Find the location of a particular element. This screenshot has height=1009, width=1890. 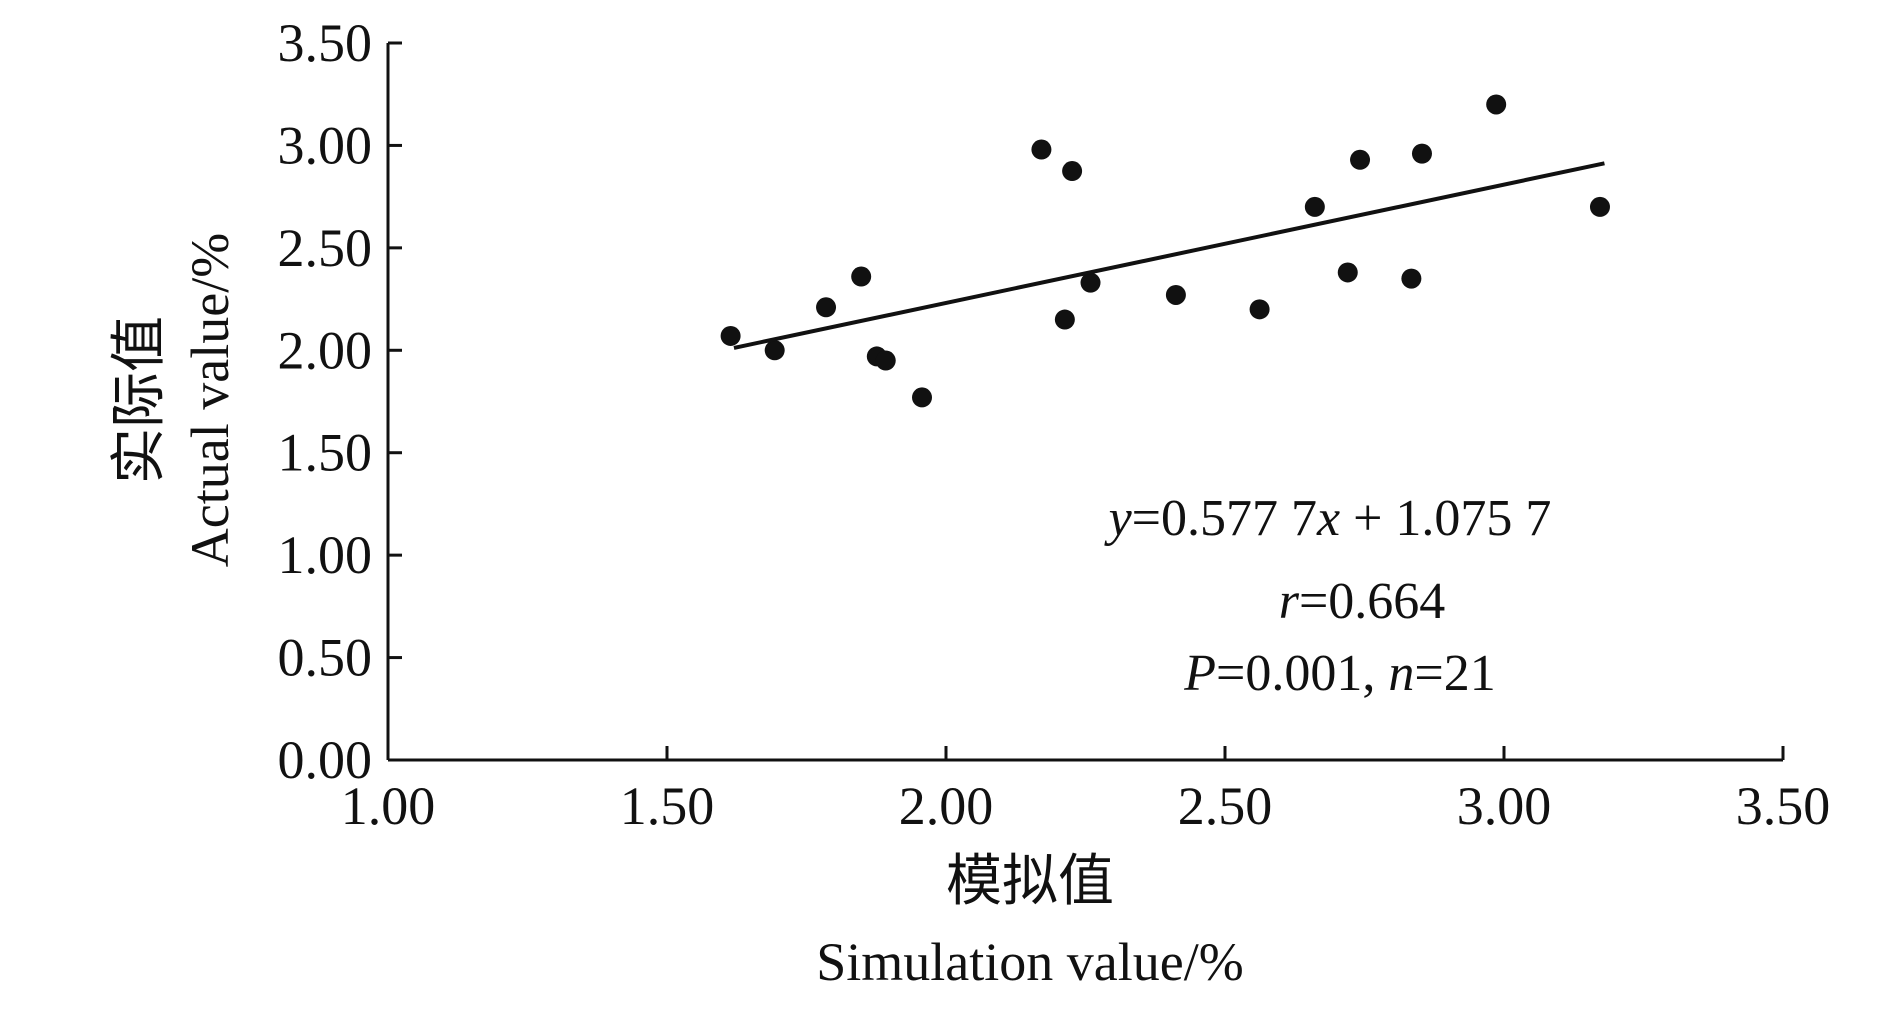

x-axis-label-cn: 模拟值 is located at coordinates (1030, 882).